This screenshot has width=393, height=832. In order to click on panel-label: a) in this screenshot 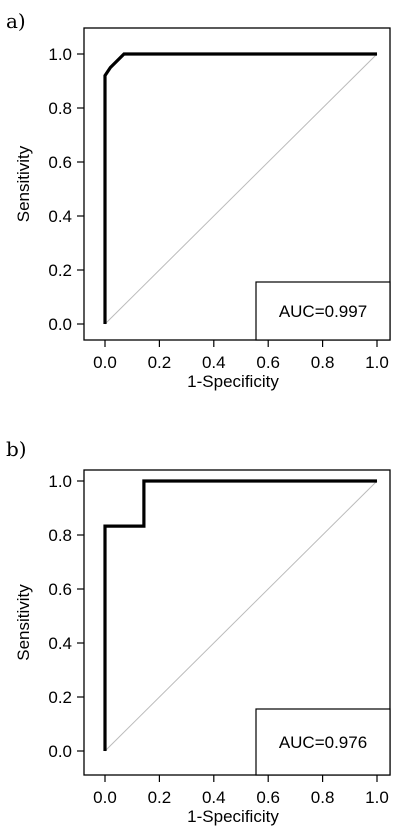, I will do `click(16, 21)`.